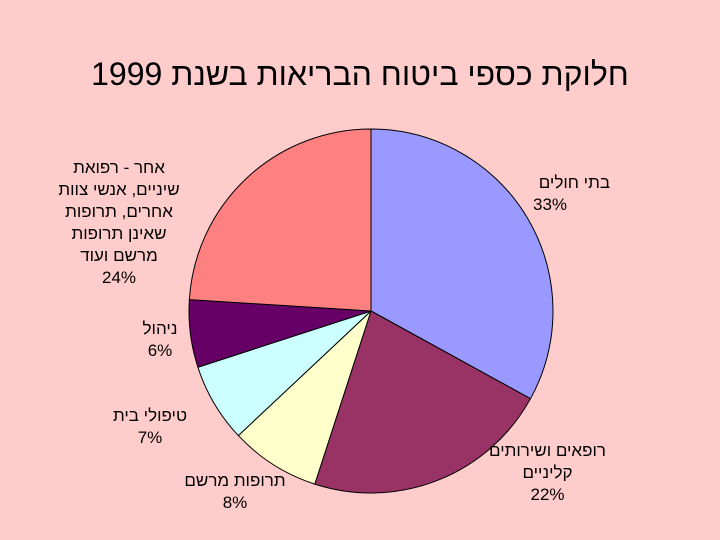 This screenshot has height=540, width=720. I want to click on value-label: 22%, so click(547, 494).